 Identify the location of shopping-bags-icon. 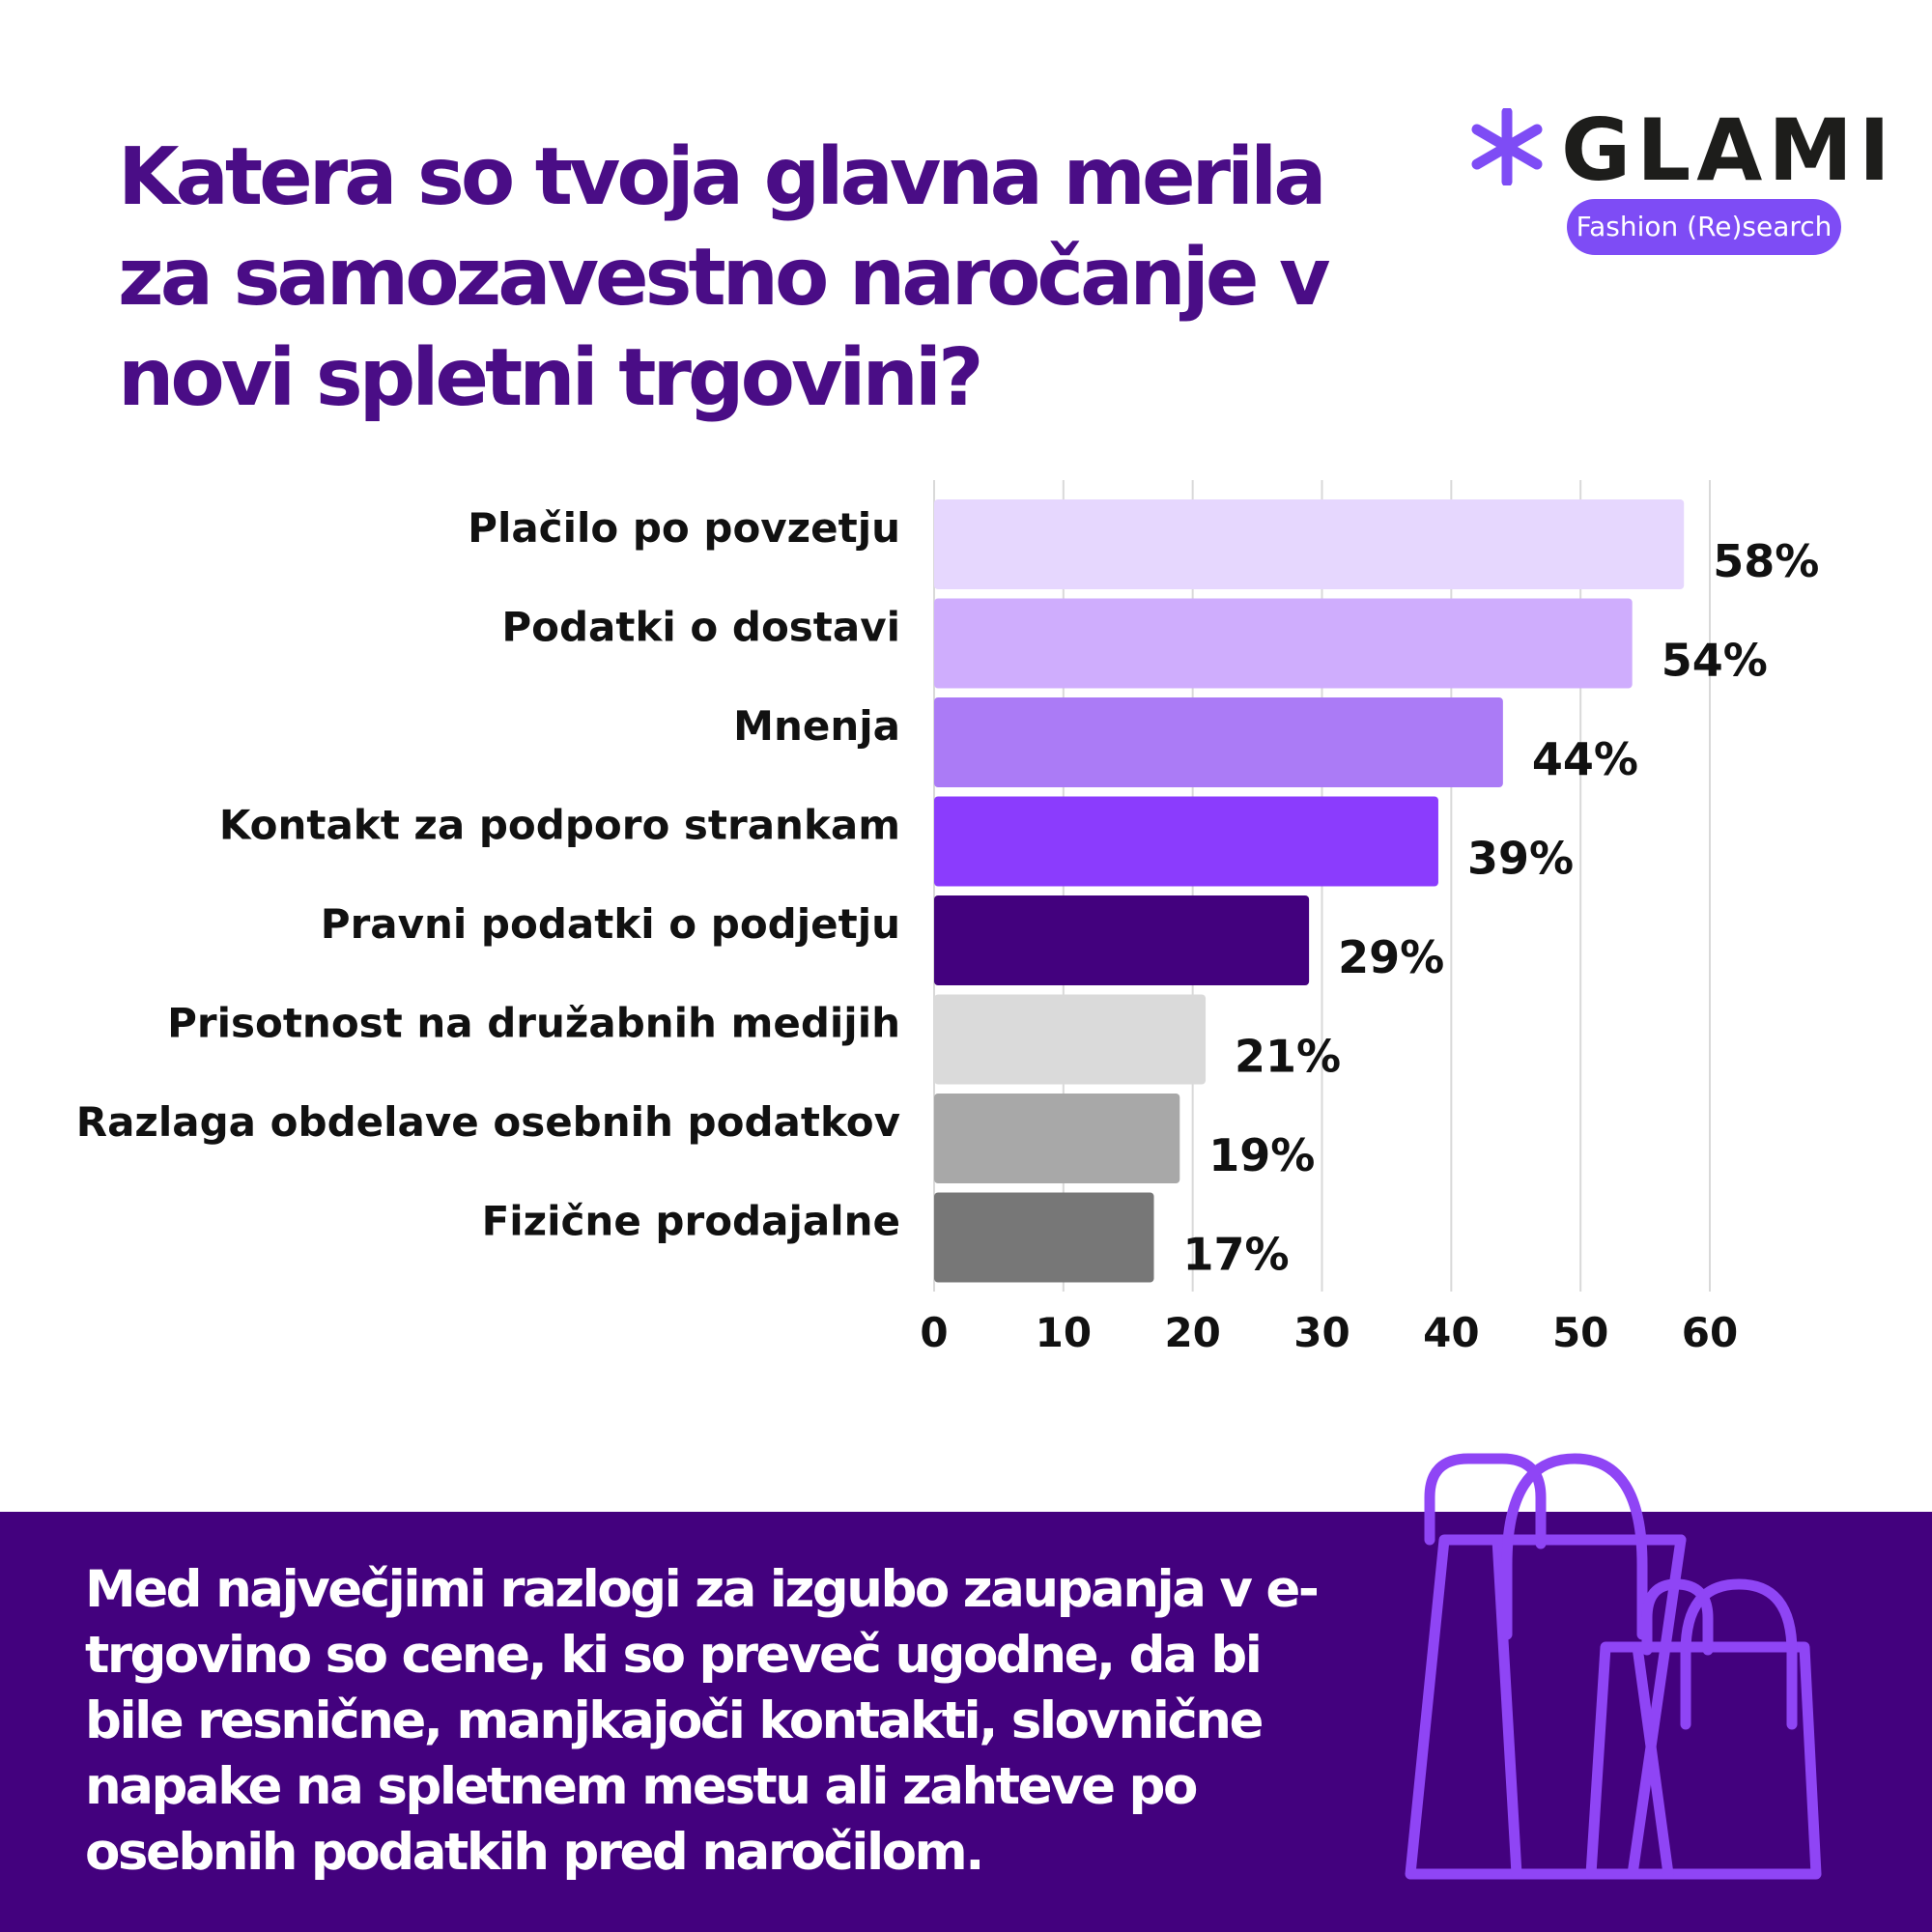
(1613, 1666).